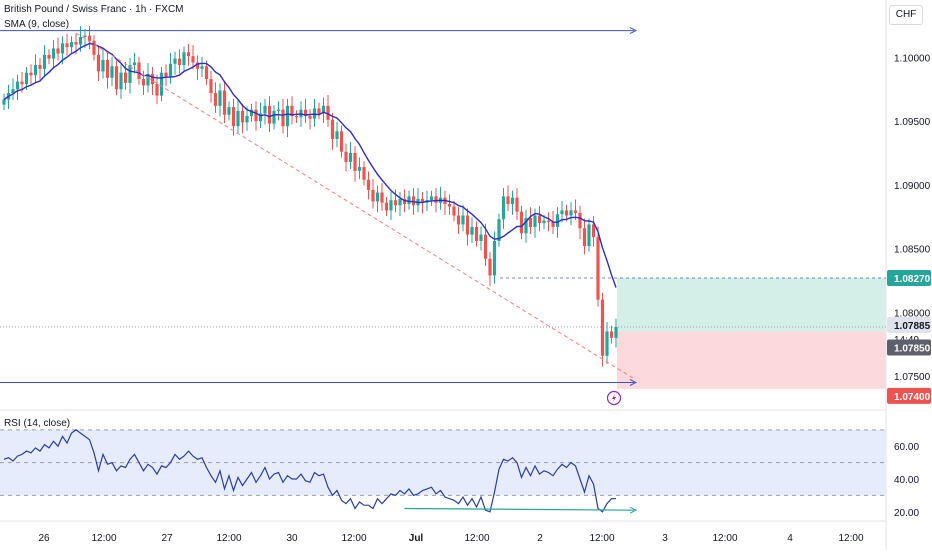  I want to click on rsi-divergence-line, so click(519, 509).